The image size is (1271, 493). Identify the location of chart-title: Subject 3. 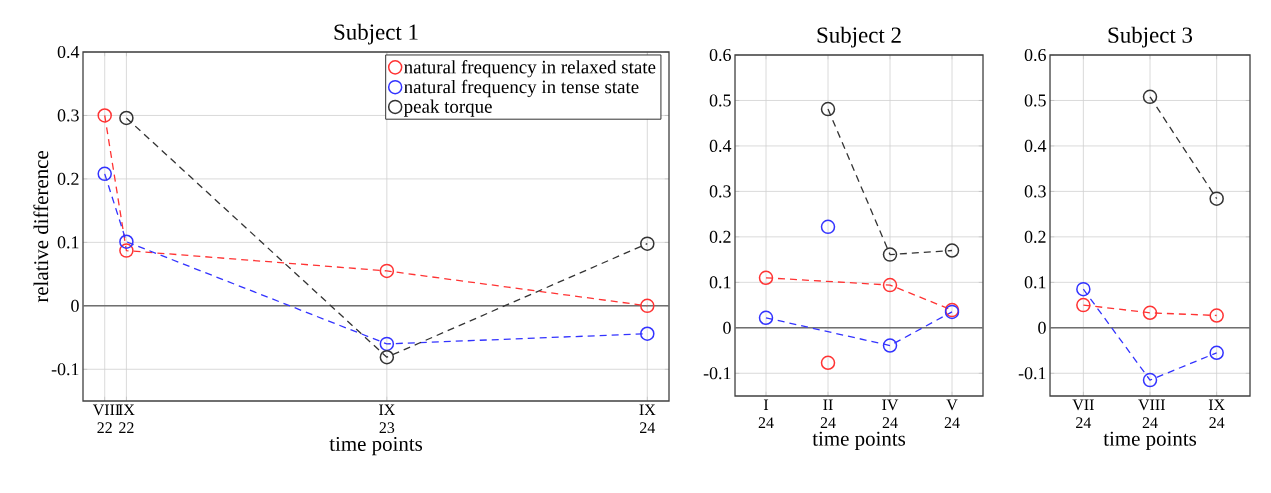
(1150, 37).